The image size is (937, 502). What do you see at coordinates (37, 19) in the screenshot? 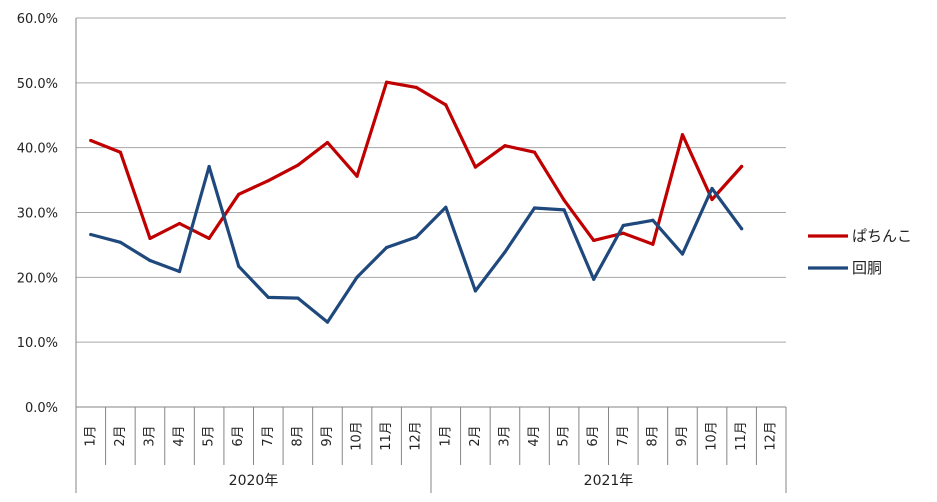
I see `y-tick-label: 60.0%` at bounding box center [37, 19].